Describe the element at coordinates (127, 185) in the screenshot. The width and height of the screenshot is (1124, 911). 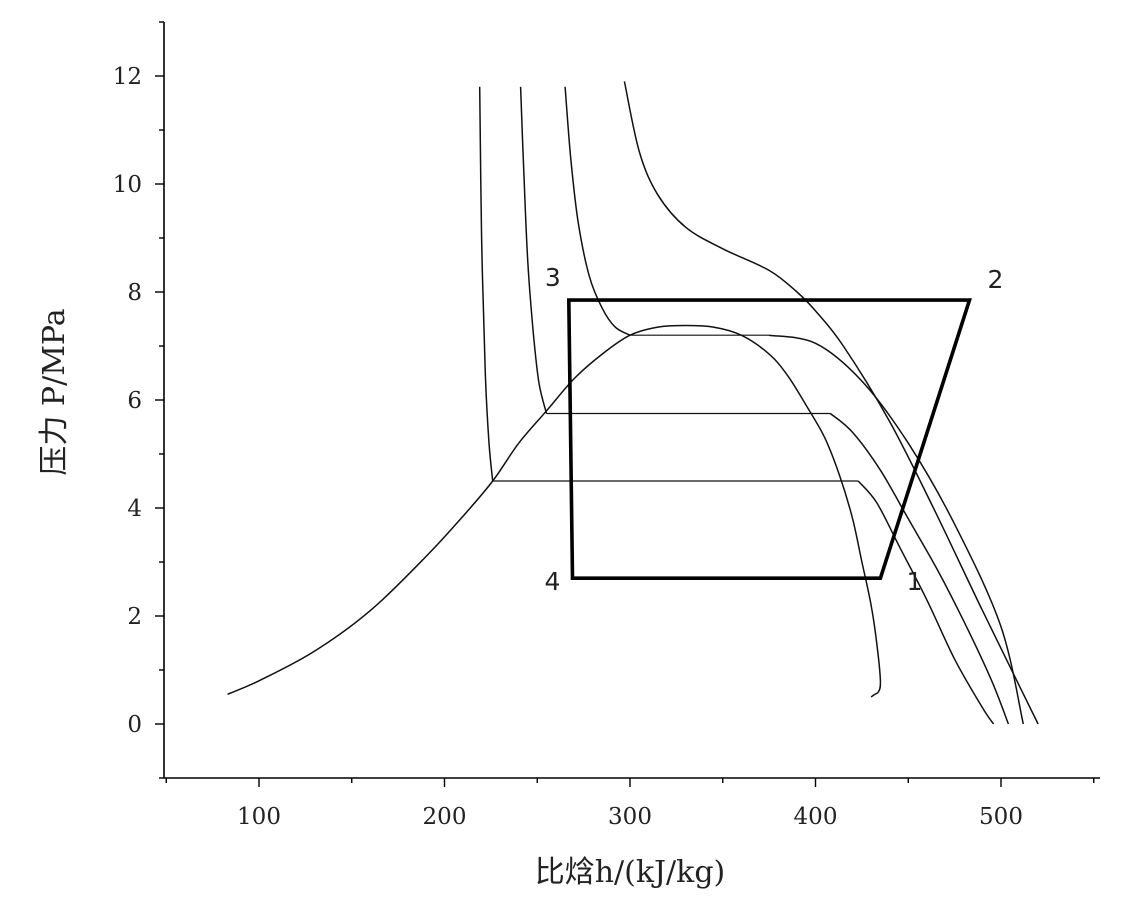
I see `y-tick-label: 10` at that location.